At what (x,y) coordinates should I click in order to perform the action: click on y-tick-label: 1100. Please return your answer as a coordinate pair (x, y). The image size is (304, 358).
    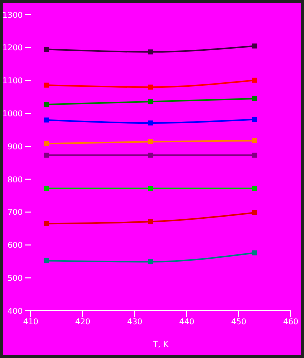
    Looking at the image, I should click on (12, 81).